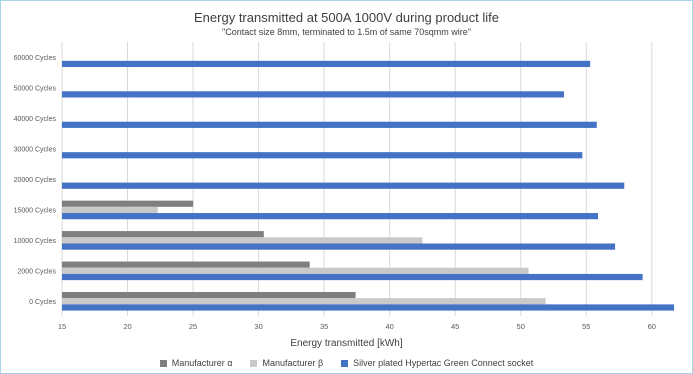 The height and width of the screenshot is (374, 693). Describe the element at coordinates (35, 150) in the screenshot. I see `y-tick-label-30000-cycles: 30000 Cycles` at that location.